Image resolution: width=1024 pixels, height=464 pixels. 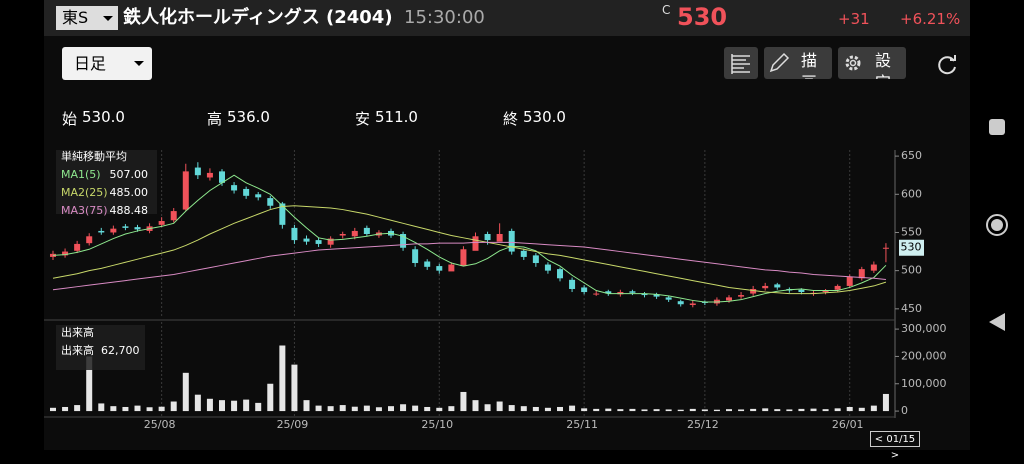 I want to click on nav-recent, so click(x=997, y=127).